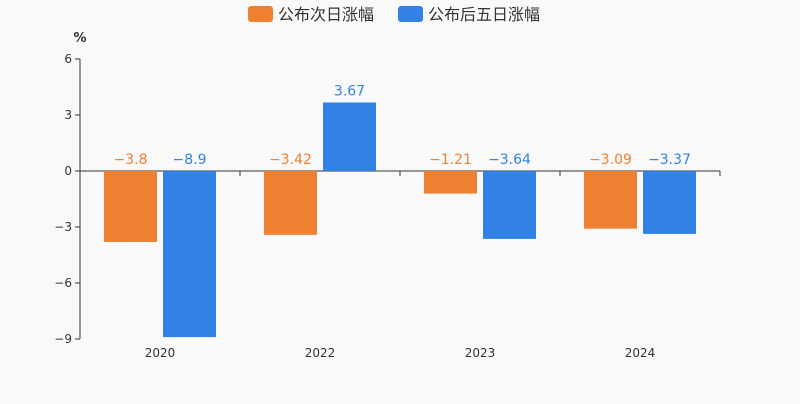  What do you see at coordinates (349, 91) in the screenshot?
I see `bar-value-label: 3.67` at bounding box center [349, 91].